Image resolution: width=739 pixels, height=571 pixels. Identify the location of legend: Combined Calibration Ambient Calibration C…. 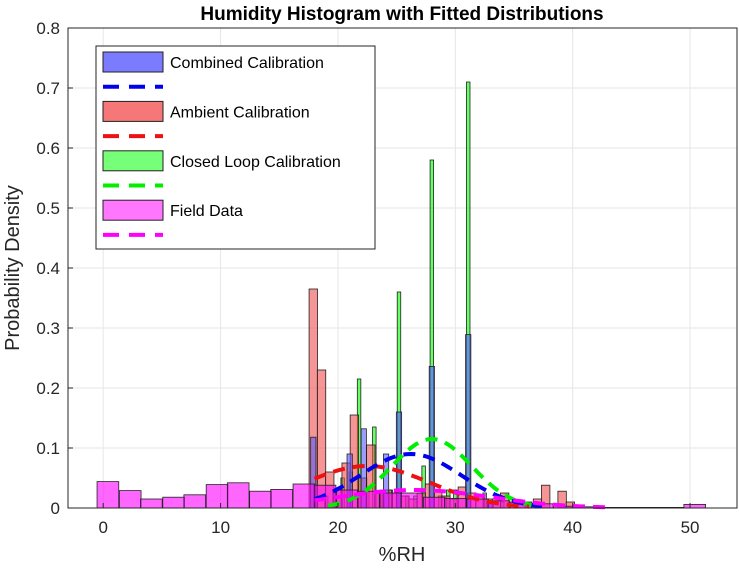
(235, 147).